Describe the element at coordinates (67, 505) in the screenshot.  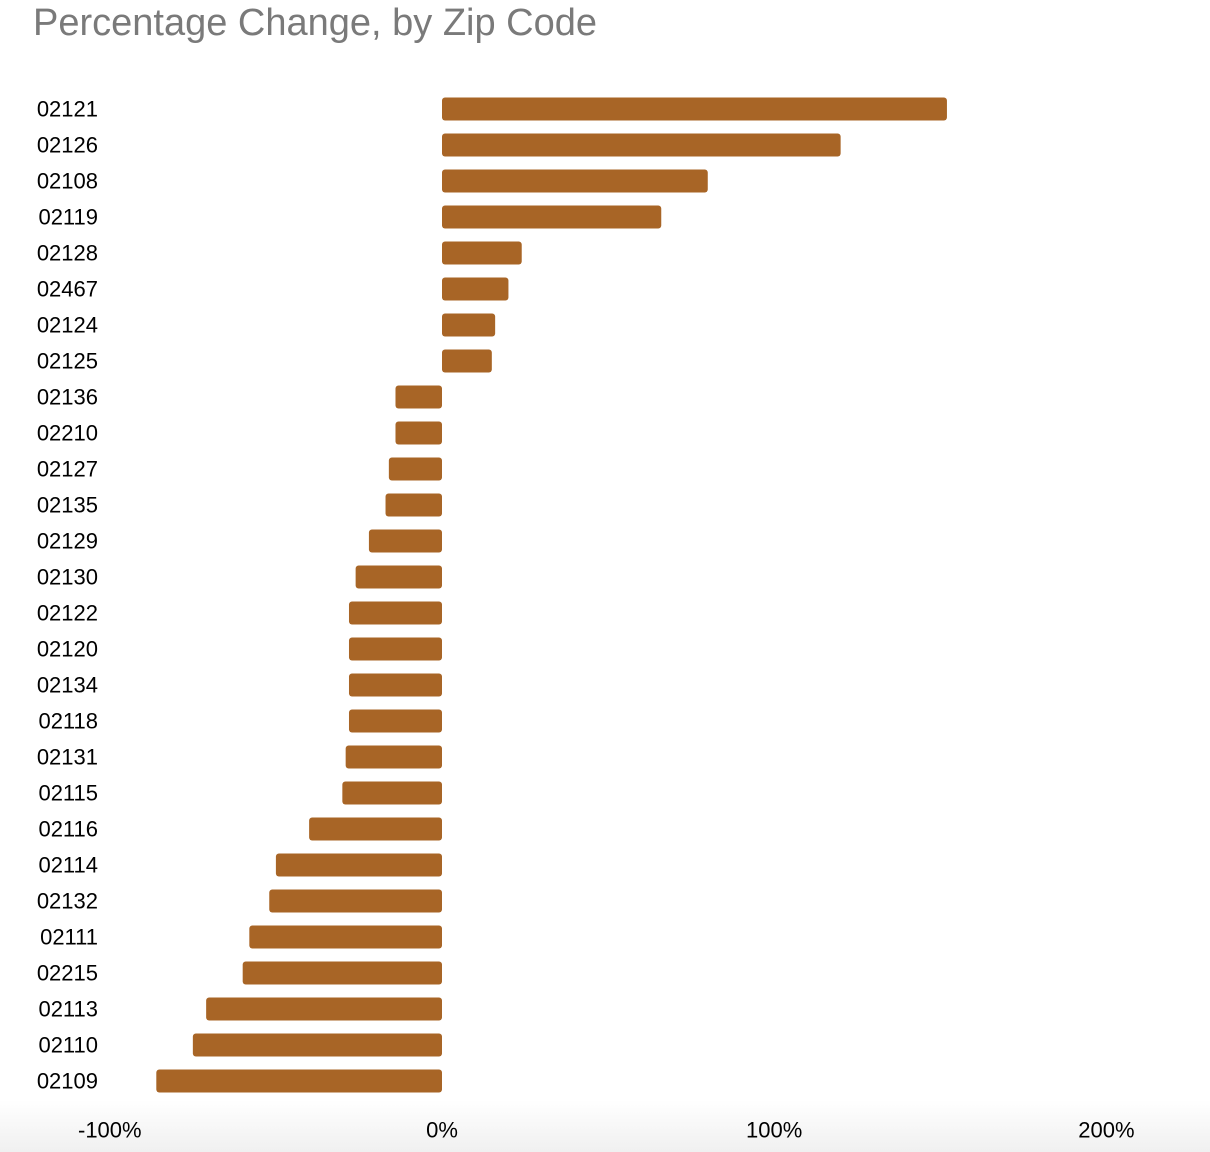
I see `category-label: 02135` at that location.